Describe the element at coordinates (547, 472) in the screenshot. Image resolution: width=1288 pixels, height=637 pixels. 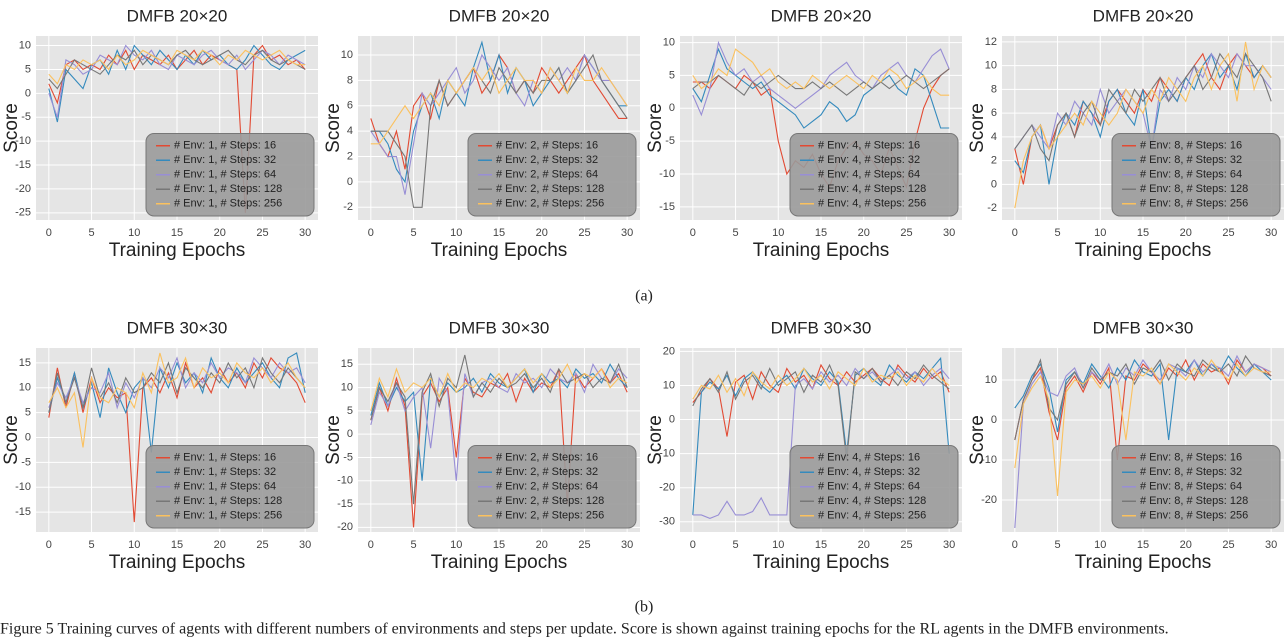
I see `legend-label: # Env: 2, # Steps: 32` at that location.